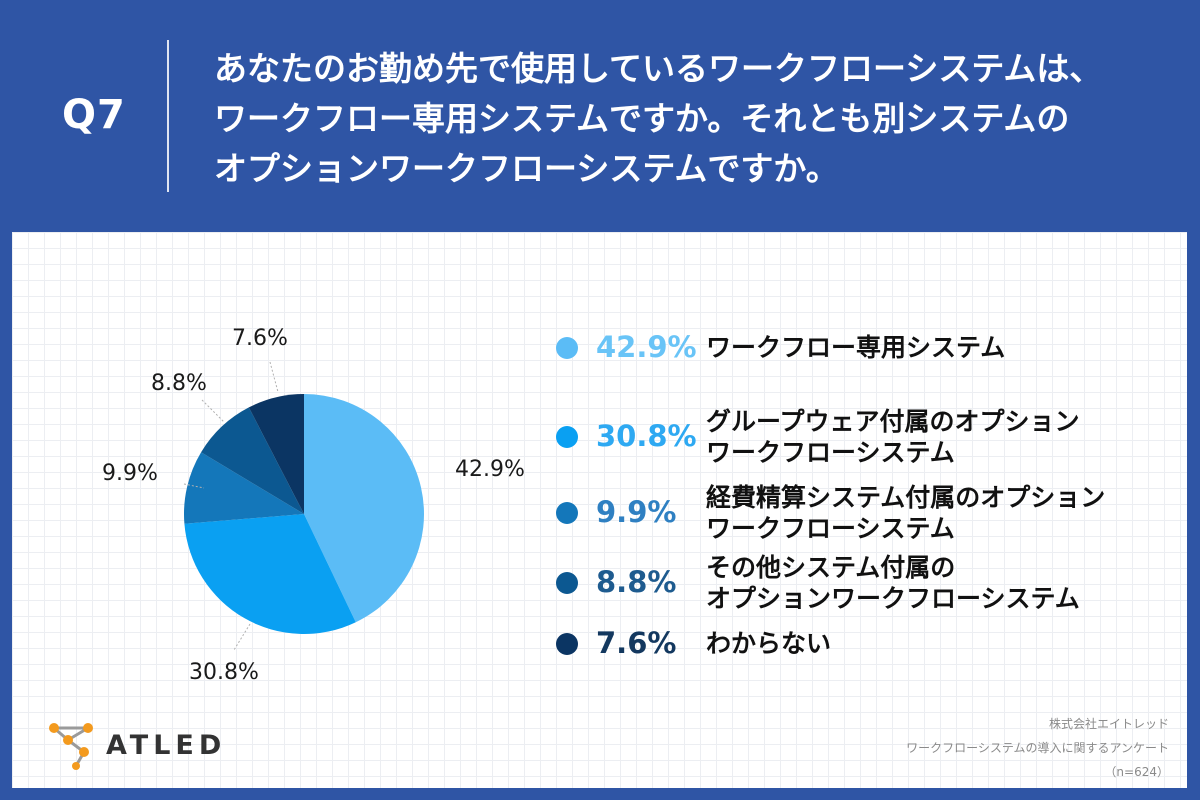 The height and width of the screenshot is (800, 1200). I want to click on legend-percent: 9.9%, so click(636, 512).